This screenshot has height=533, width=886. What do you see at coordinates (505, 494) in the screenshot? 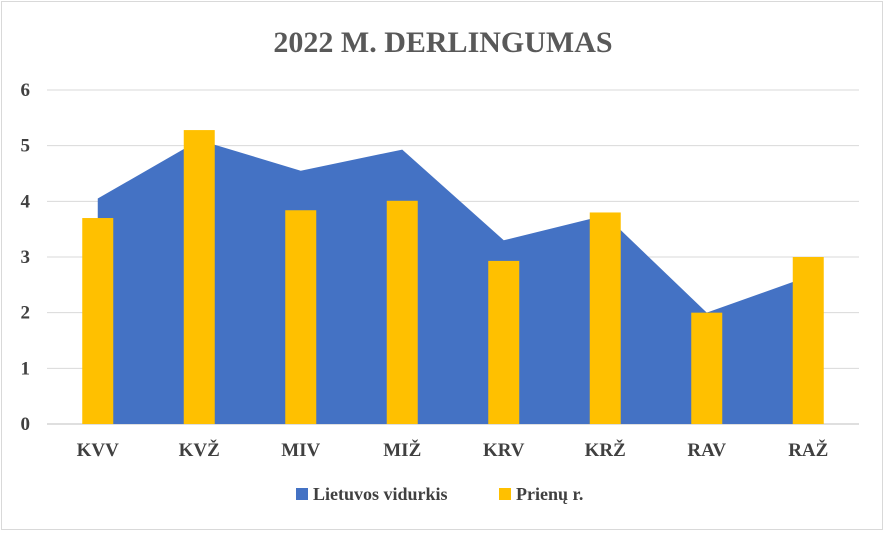
I see `legend-swatch-prienu-r` at bounding box center [505, 494].